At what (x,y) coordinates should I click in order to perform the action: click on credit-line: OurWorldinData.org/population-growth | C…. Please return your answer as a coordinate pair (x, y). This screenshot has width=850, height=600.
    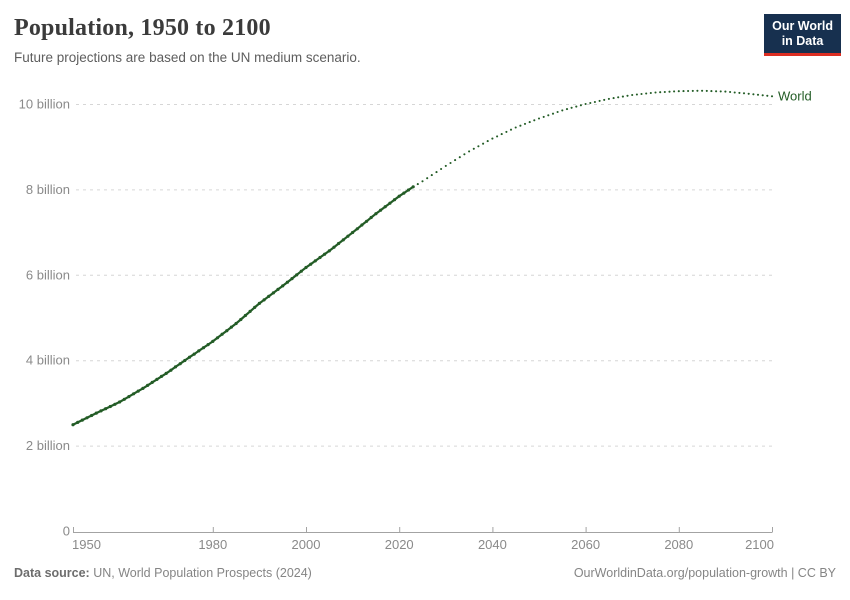
    Looking at the image, I should click on (704, 573).